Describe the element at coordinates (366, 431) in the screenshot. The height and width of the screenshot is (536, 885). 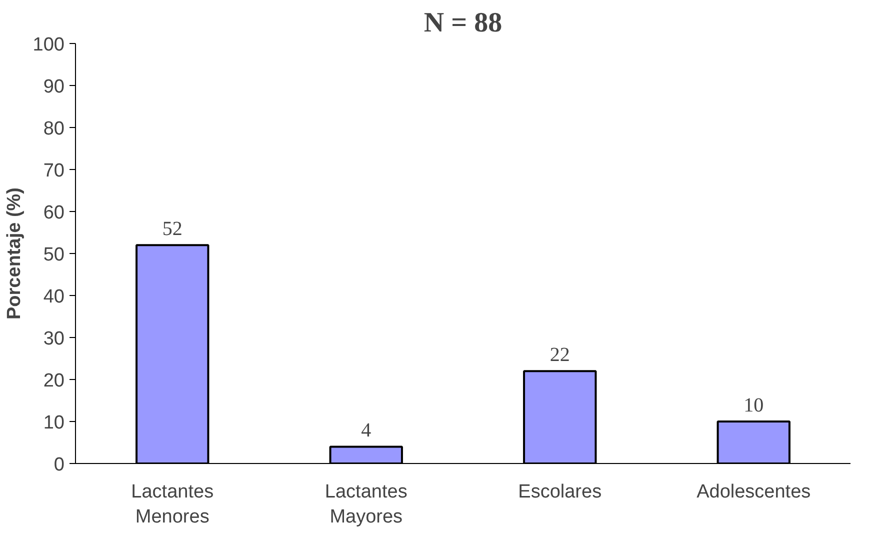
I see `data-label: 4` at that location.